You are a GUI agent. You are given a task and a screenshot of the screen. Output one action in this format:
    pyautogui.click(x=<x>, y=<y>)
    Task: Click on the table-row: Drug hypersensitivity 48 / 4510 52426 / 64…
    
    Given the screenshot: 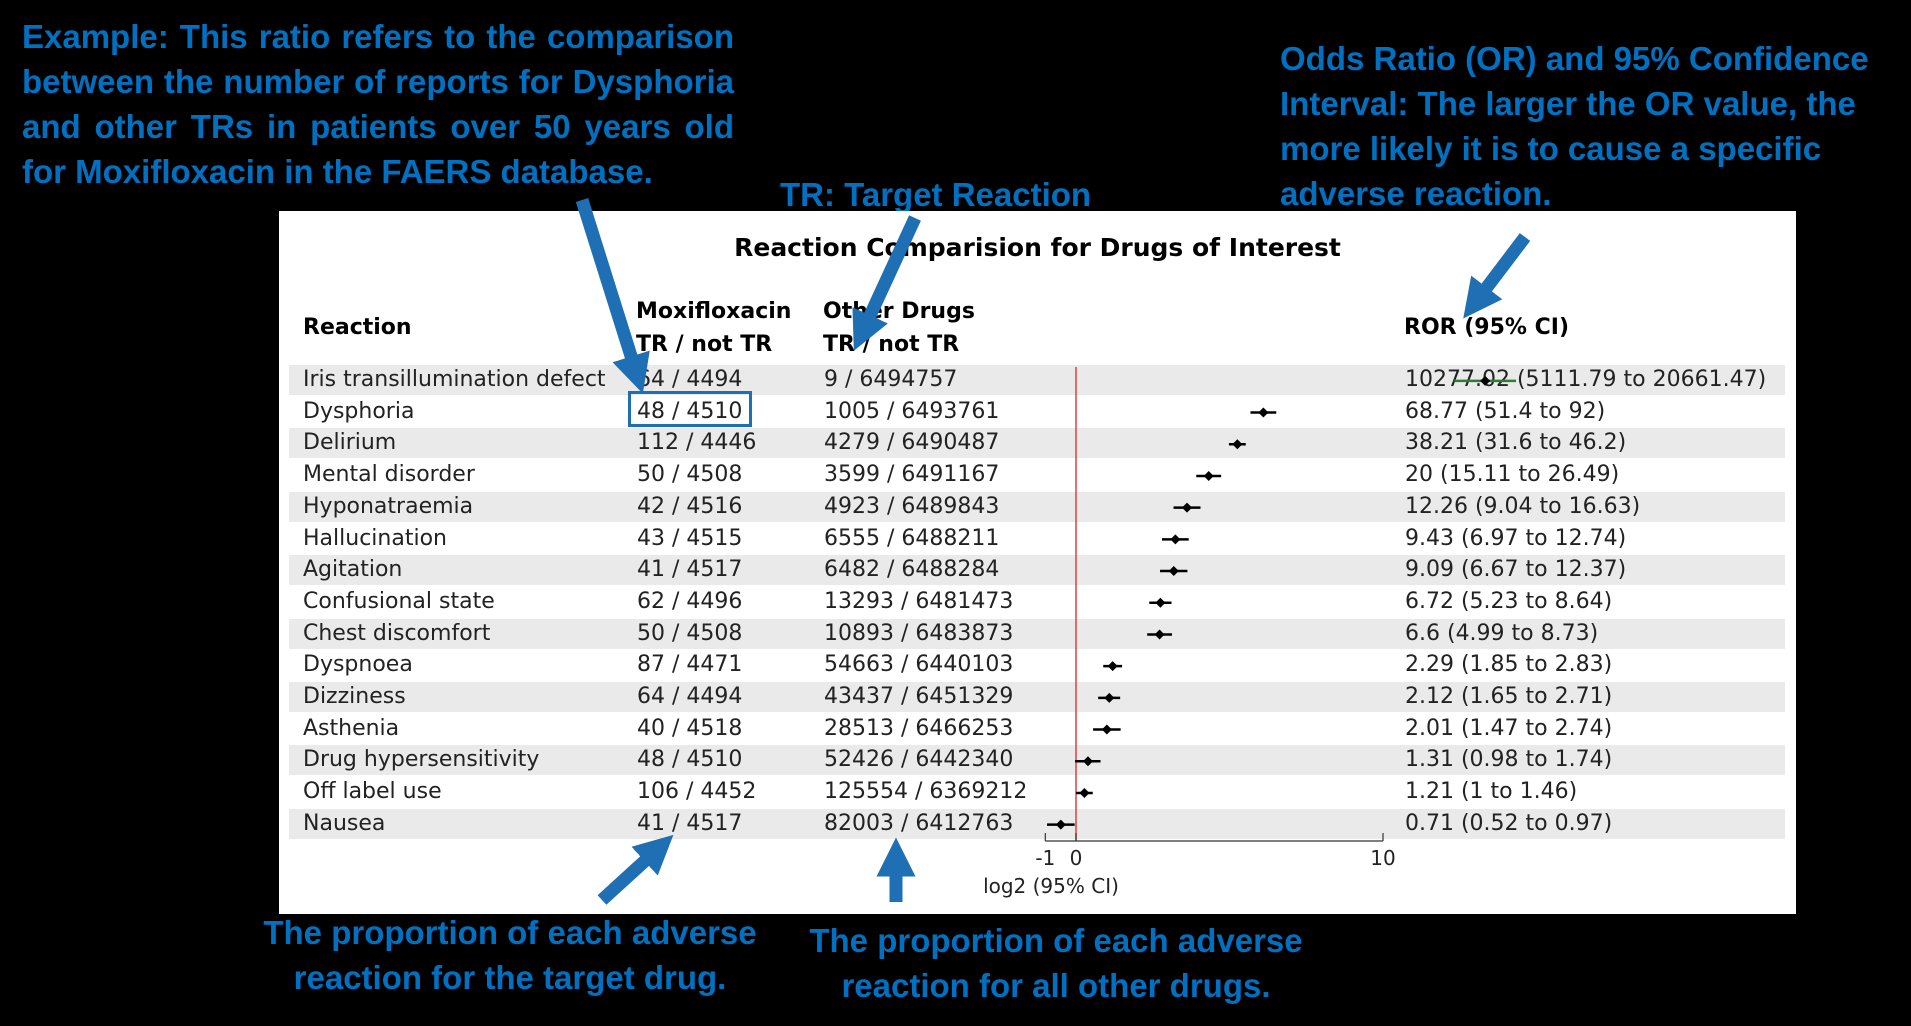 What is the action you would take?
    pyautogui.click(x=1037, y=760)
    